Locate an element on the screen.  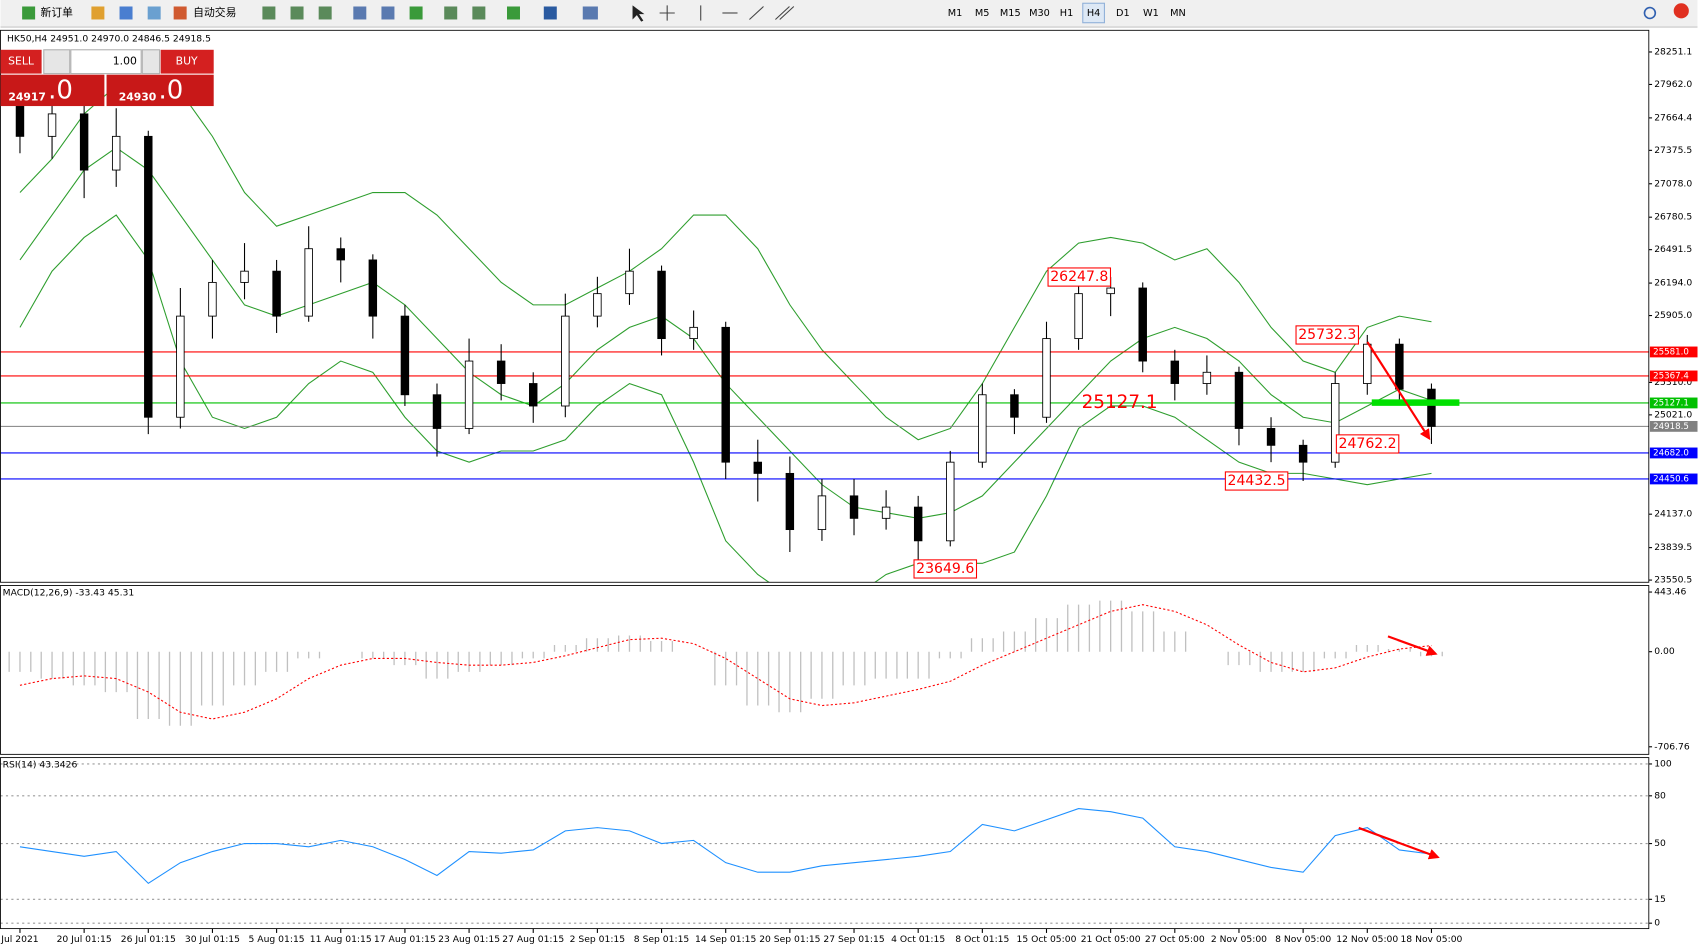
y-tick-label: 100 is located at coordinates (1663, 763).